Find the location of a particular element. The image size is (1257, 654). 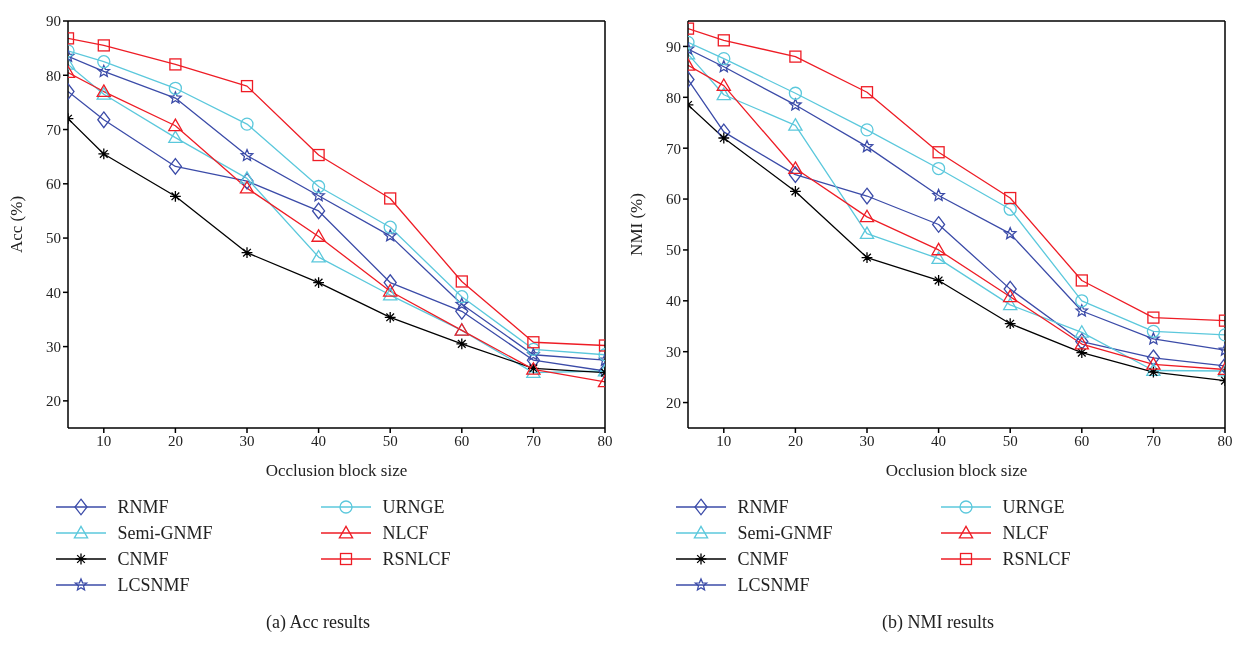

y-axis-title: NMI (%) is located at coordinates (637, 224).